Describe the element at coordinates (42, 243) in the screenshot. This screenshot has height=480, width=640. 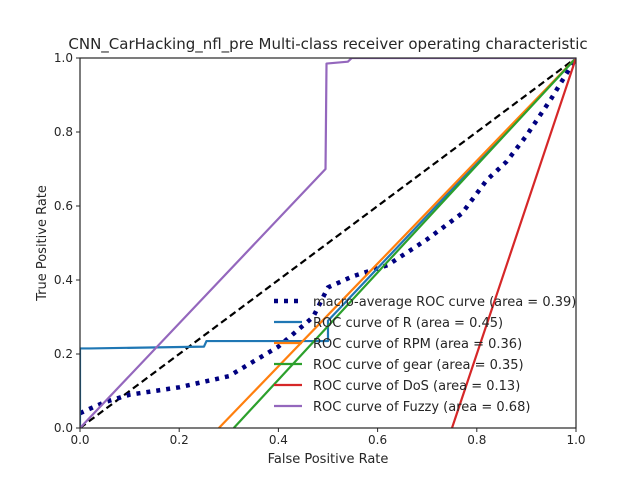
I see `y-axis-label: True Positive Rate` at that location.